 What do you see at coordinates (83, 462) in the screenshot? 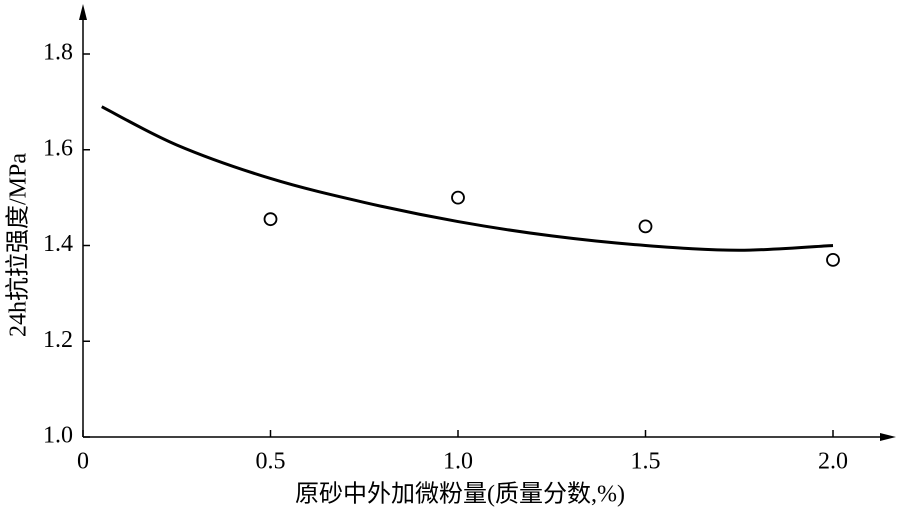
I see `x-tick-label: 0` at bounding box center [83, 462].